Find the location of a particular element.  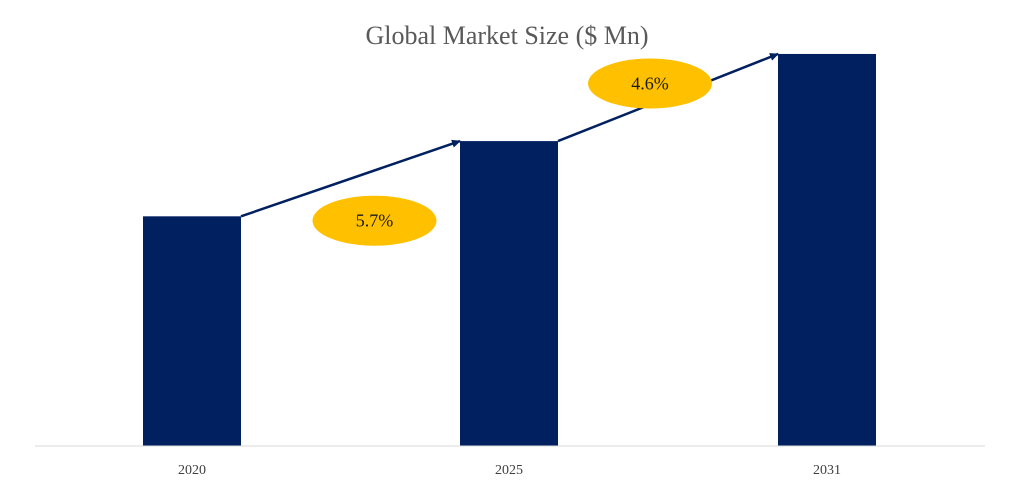

x-tick-label-2025: 2025 is located at coordinates (509, 470).